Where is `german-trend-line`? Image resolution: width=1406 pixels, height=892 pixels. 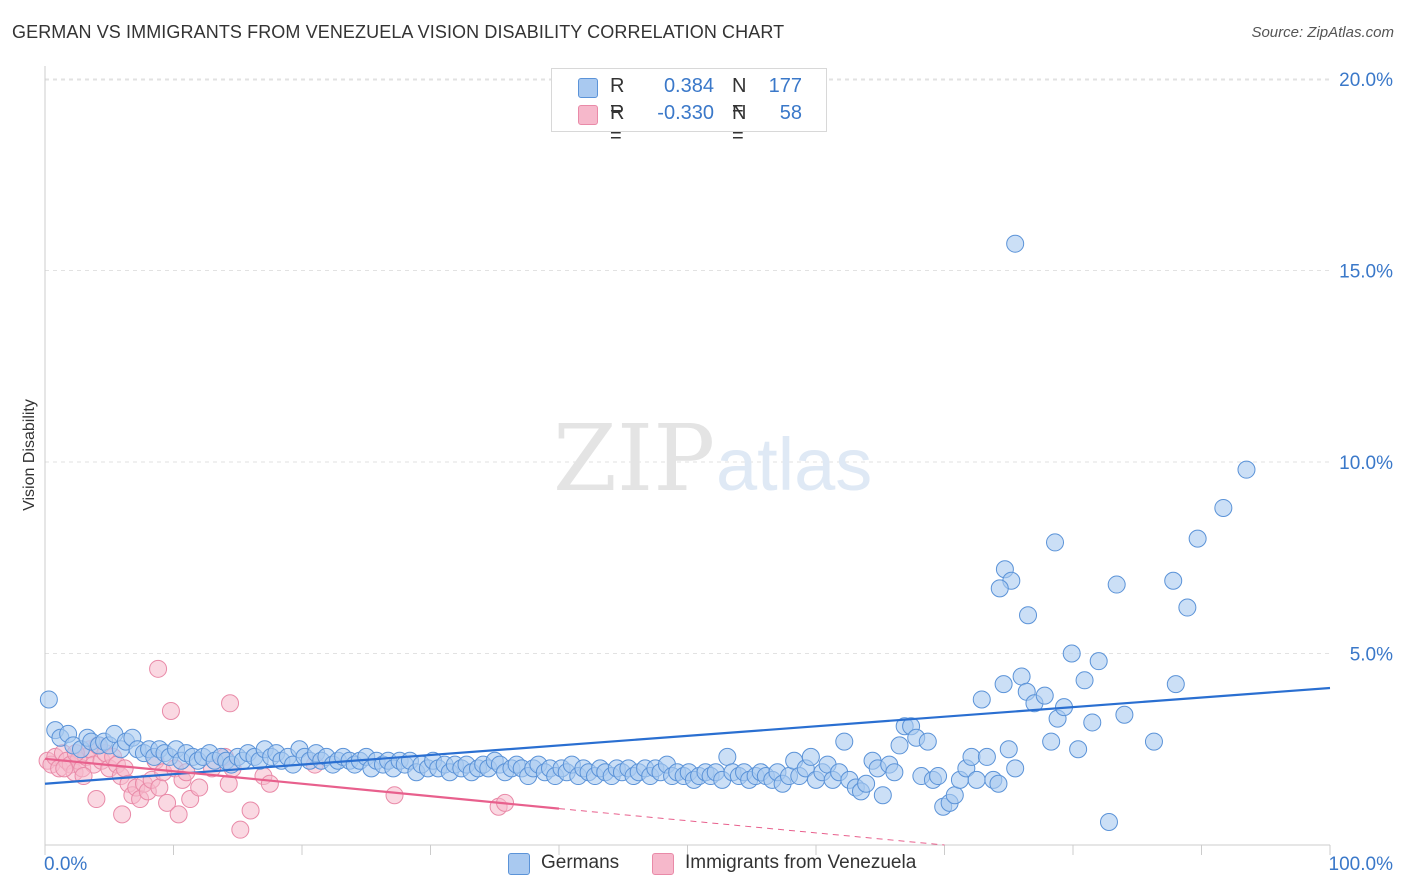
german-trend-line is located at coordinates (687, 735).